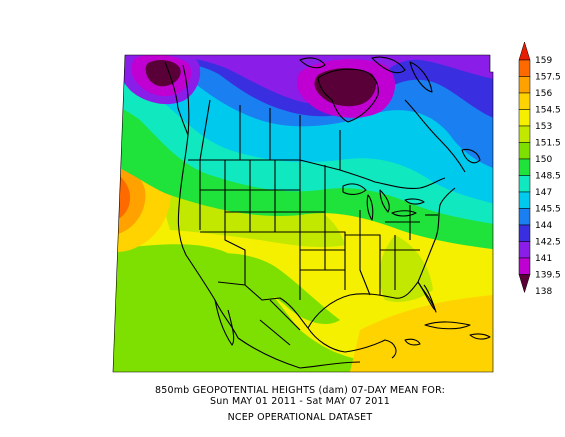 The height and width of the screenshot is (437, 565). I want to click on colorbar-tick-label: 156, so click(543, 94).